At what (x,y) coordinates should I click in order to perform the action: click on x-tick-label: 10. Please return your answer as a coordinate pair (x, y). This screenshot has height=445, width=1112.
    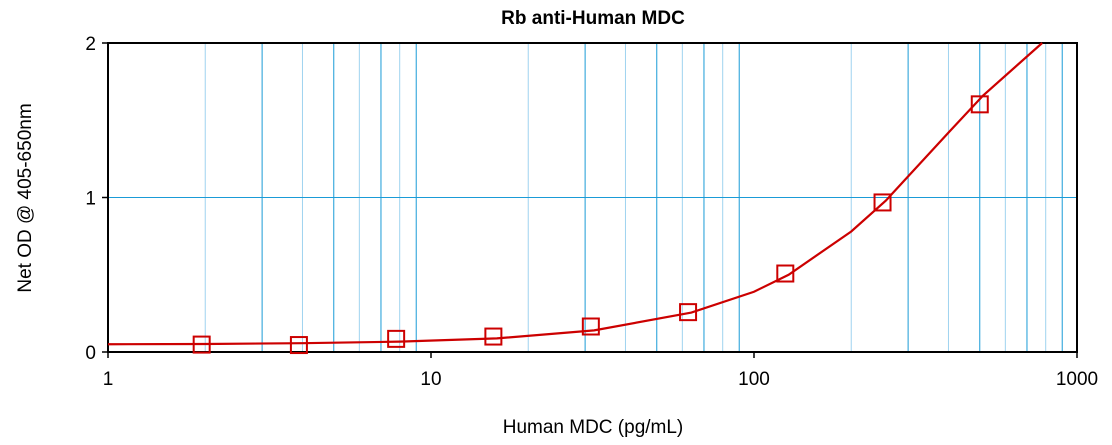
    Looking at the image, I should click on (430, 379).